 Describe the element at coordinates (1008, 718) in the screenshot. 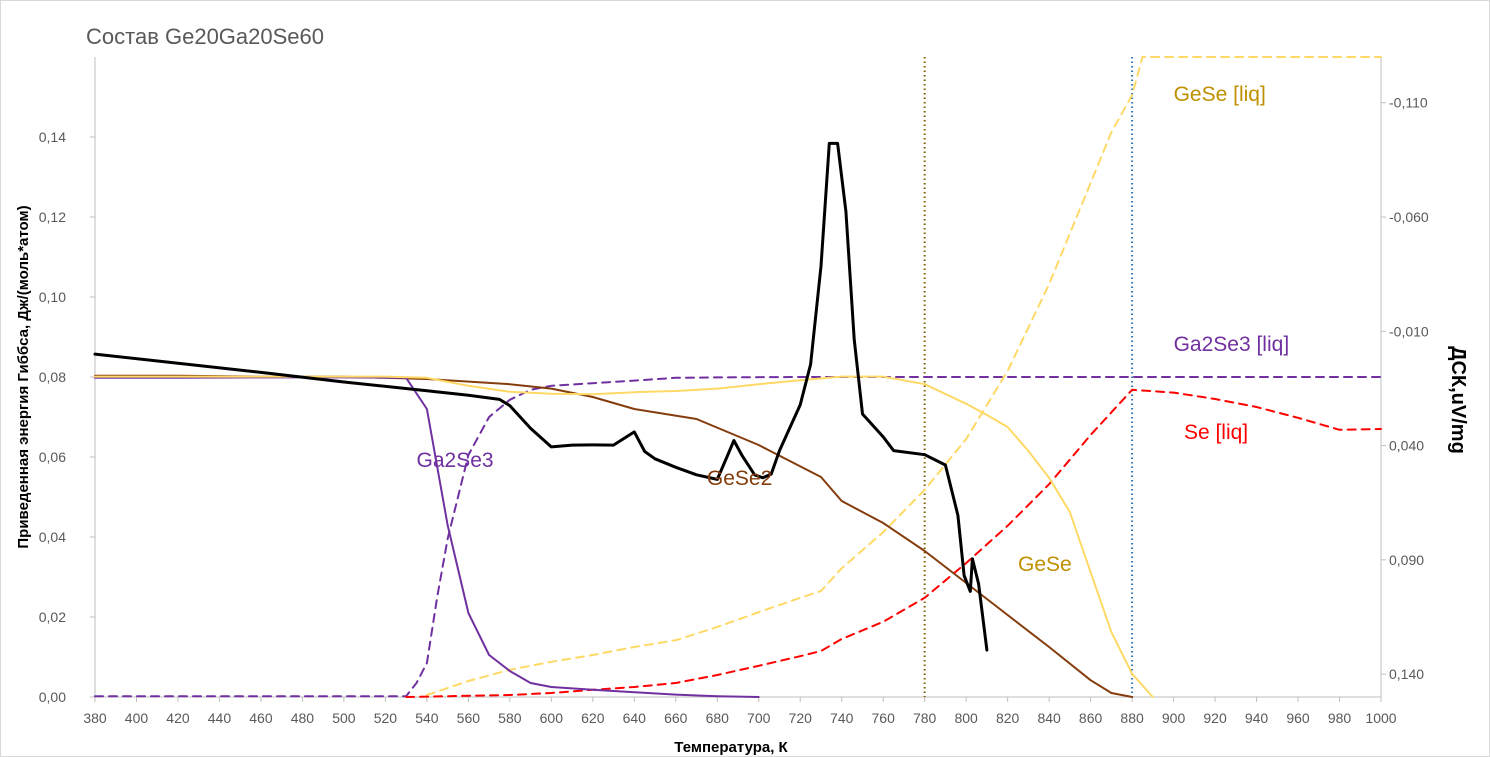

I see `x-tick-label: 820` at that location.